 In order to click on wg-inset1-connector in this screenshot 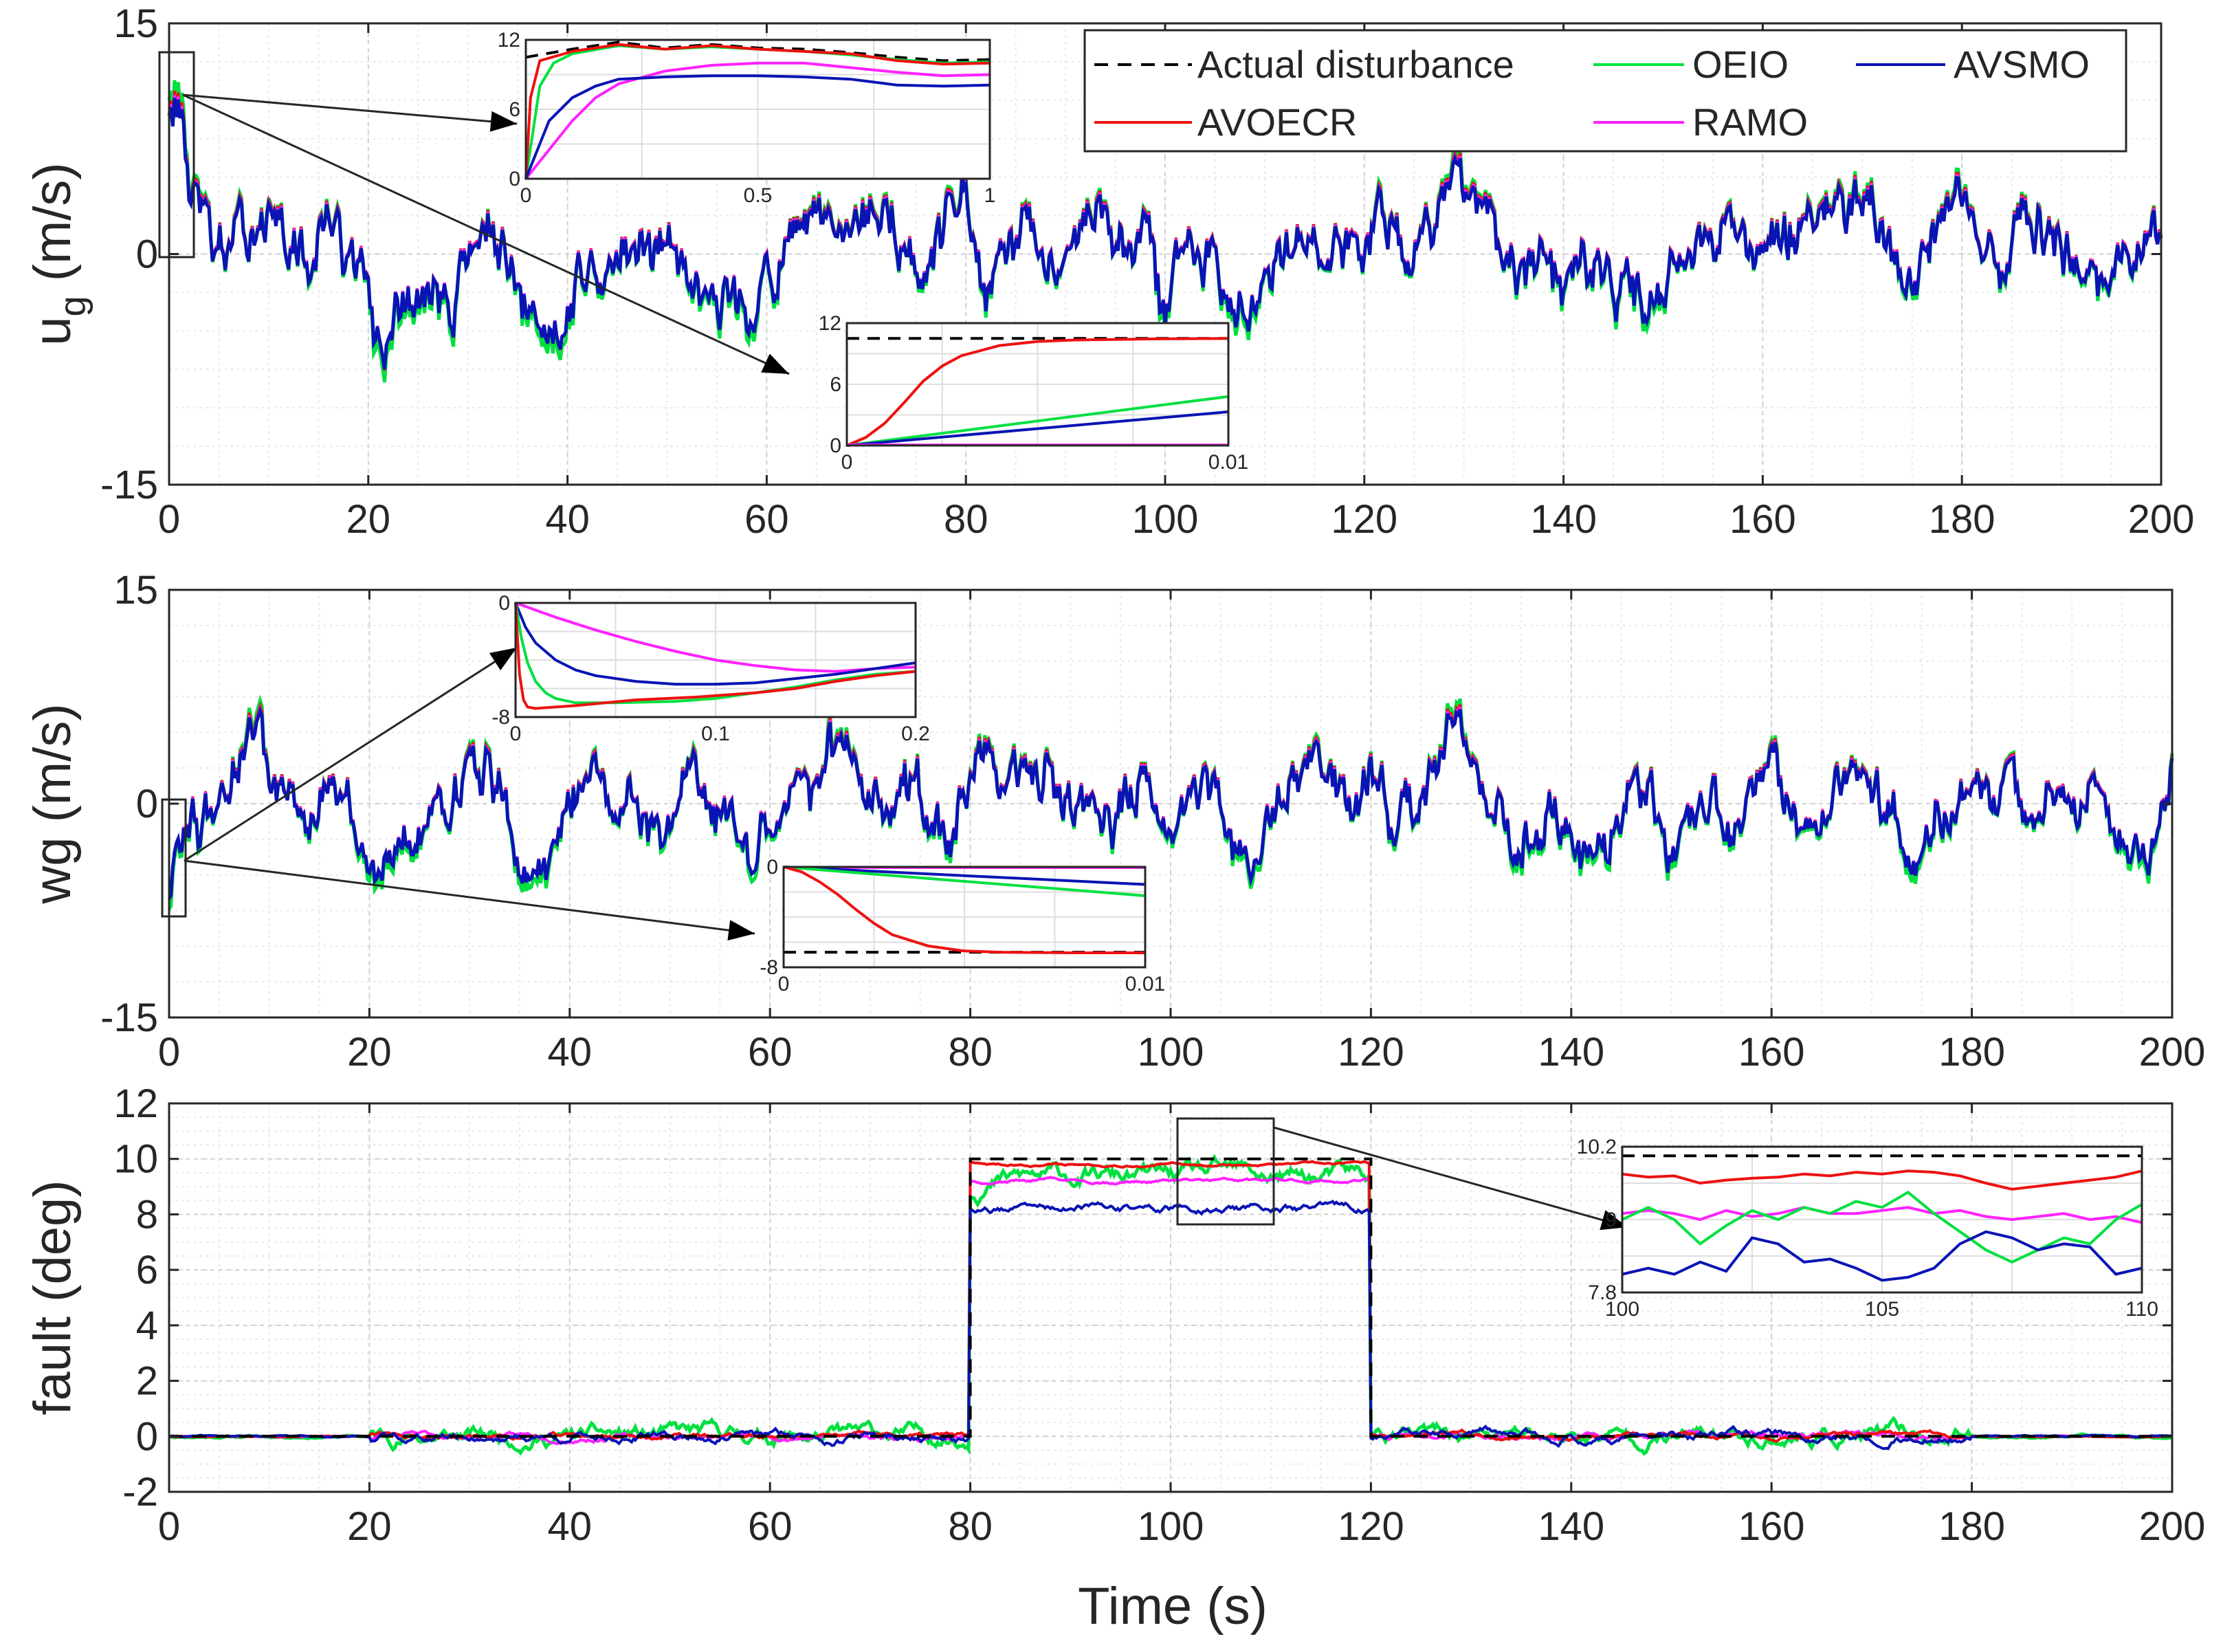, I will do `click(351, 754)`.